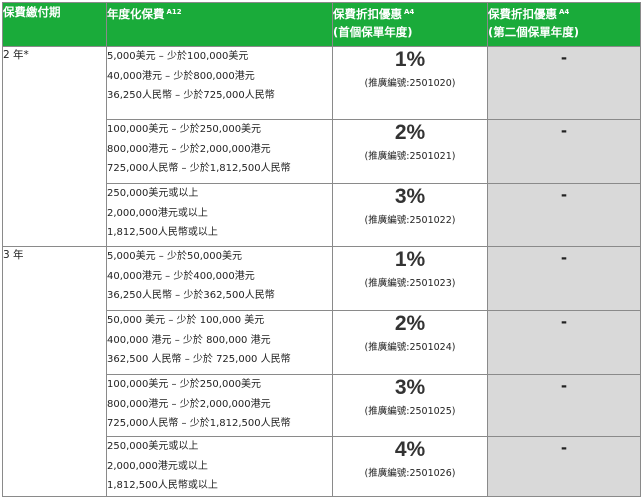 Image resolution: width=643 pixels, height=497 pixels. What do you see at coordinates (410, 283) in the screenshot?
I see `promo-code: (推廣編號:2501023)` at bounding box center [410, 283].